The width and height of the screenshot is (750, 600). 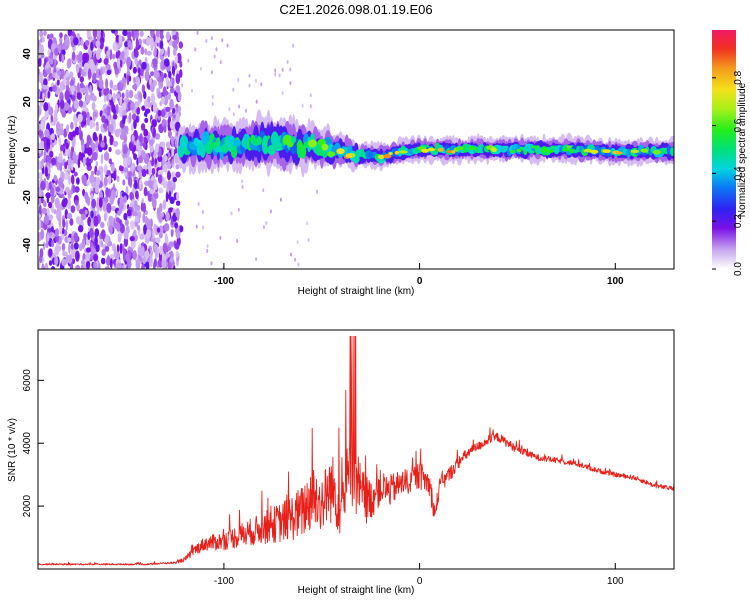 What do you see at coordinates (419, 275) in the screenshot?
I see `spectrogram-x-axis: -100 0 100` at bounding box center [419, 275].